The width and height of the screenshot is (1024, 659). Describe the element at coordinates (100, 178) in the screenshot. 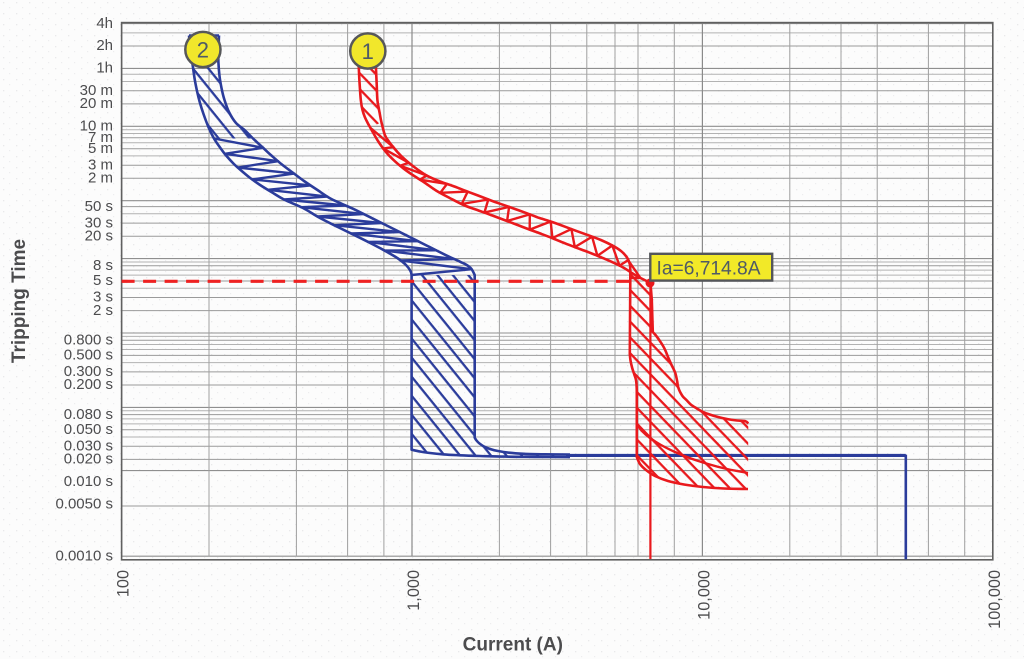

I see `svg-text: 2 m` at that location.